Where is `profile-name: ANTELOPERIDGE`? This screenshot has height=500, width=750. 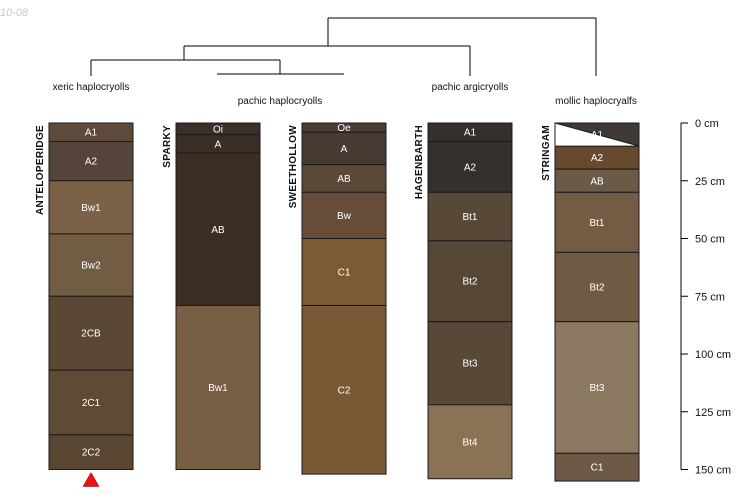 profile-name: ANTELOPERIDGE is located at coordinates (40, 170).